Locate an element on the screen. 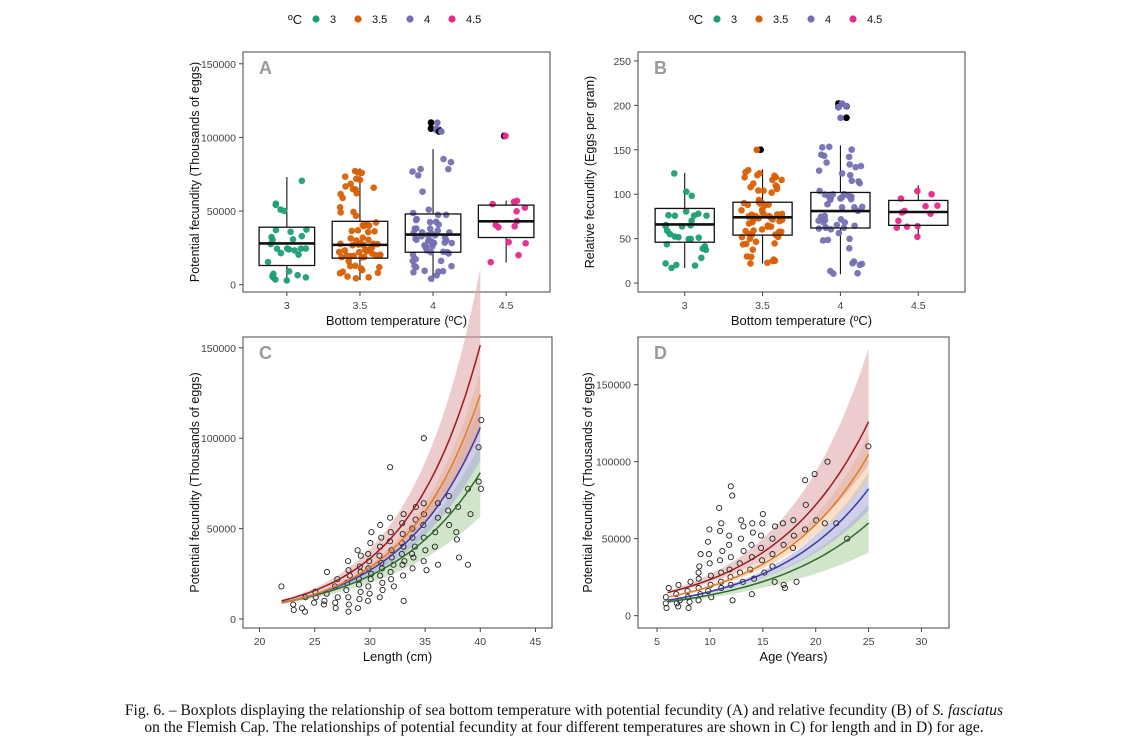 Image resolution: width=1128 pixels, height=748 pixels. box is located at coordinates (762, 218).